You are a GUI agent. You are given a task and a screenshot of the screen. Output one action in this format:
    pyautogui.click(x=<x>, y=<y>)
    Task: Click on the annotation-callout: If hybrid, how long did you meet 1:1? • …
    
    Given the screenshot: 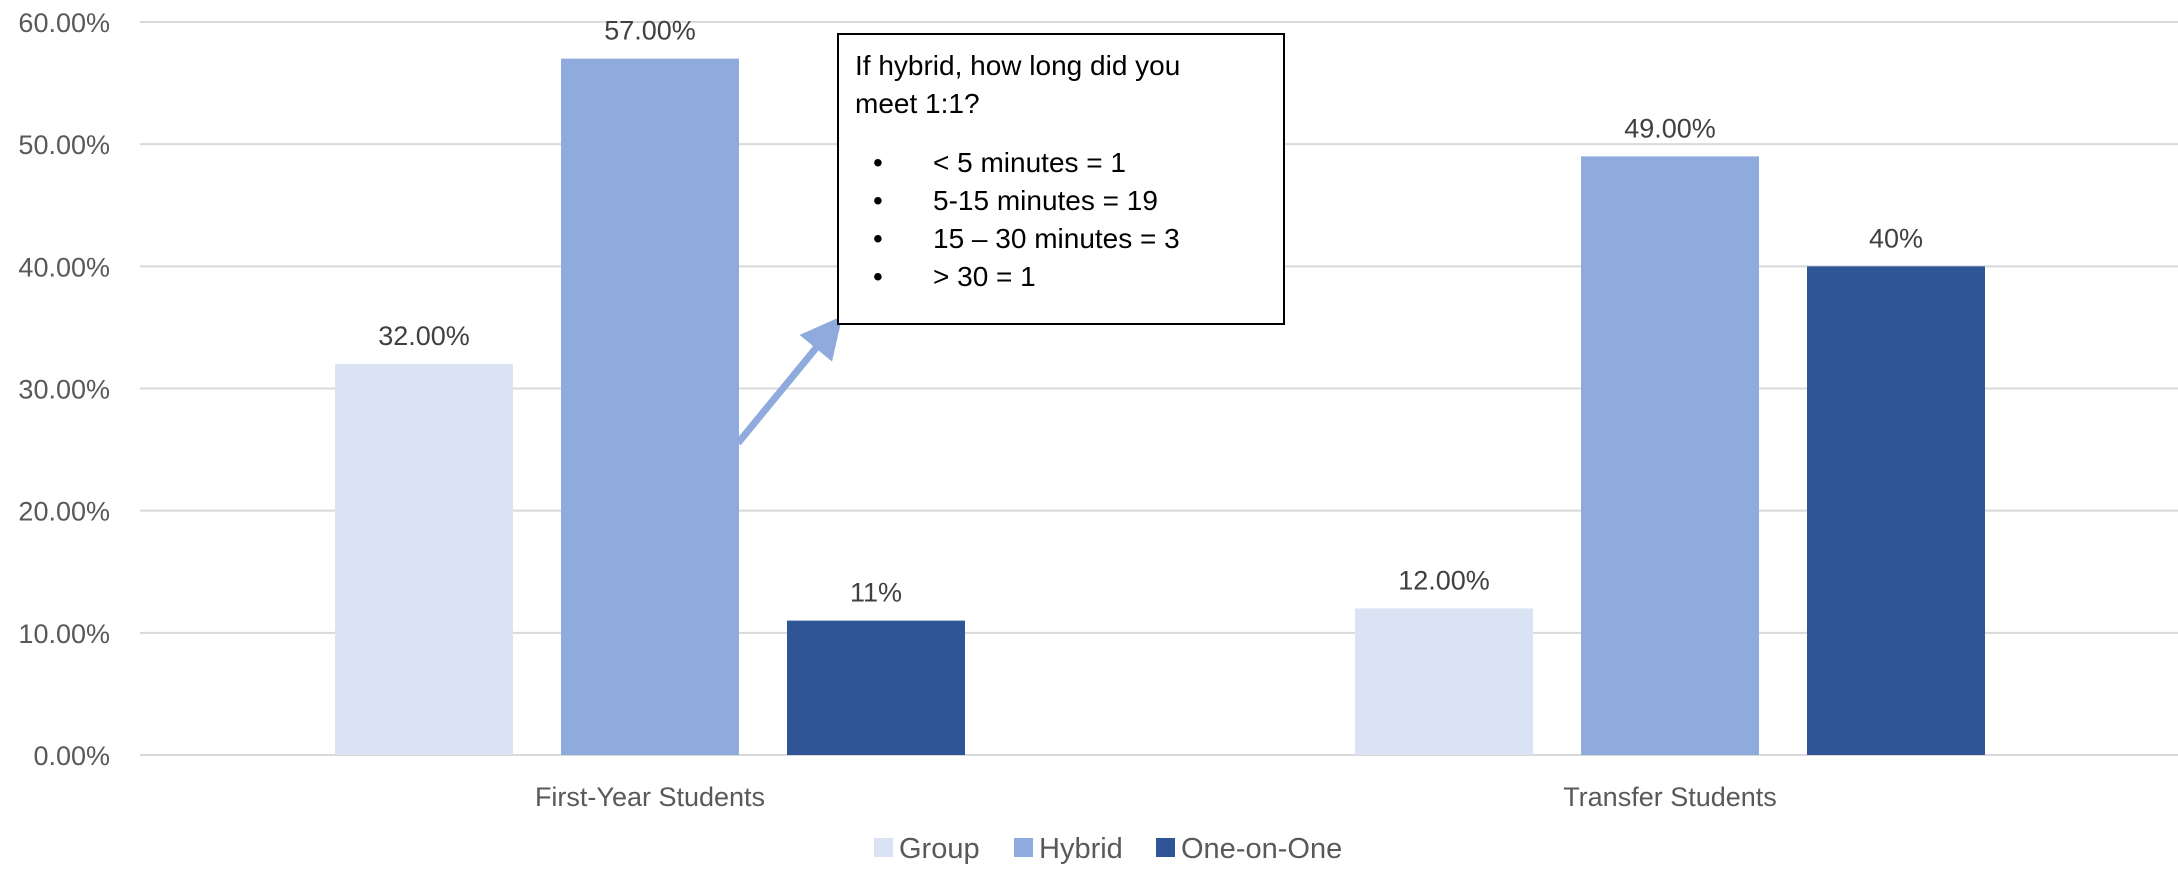 What is the action you would take?
    pyautogui.click(x=1061, y=179)
    